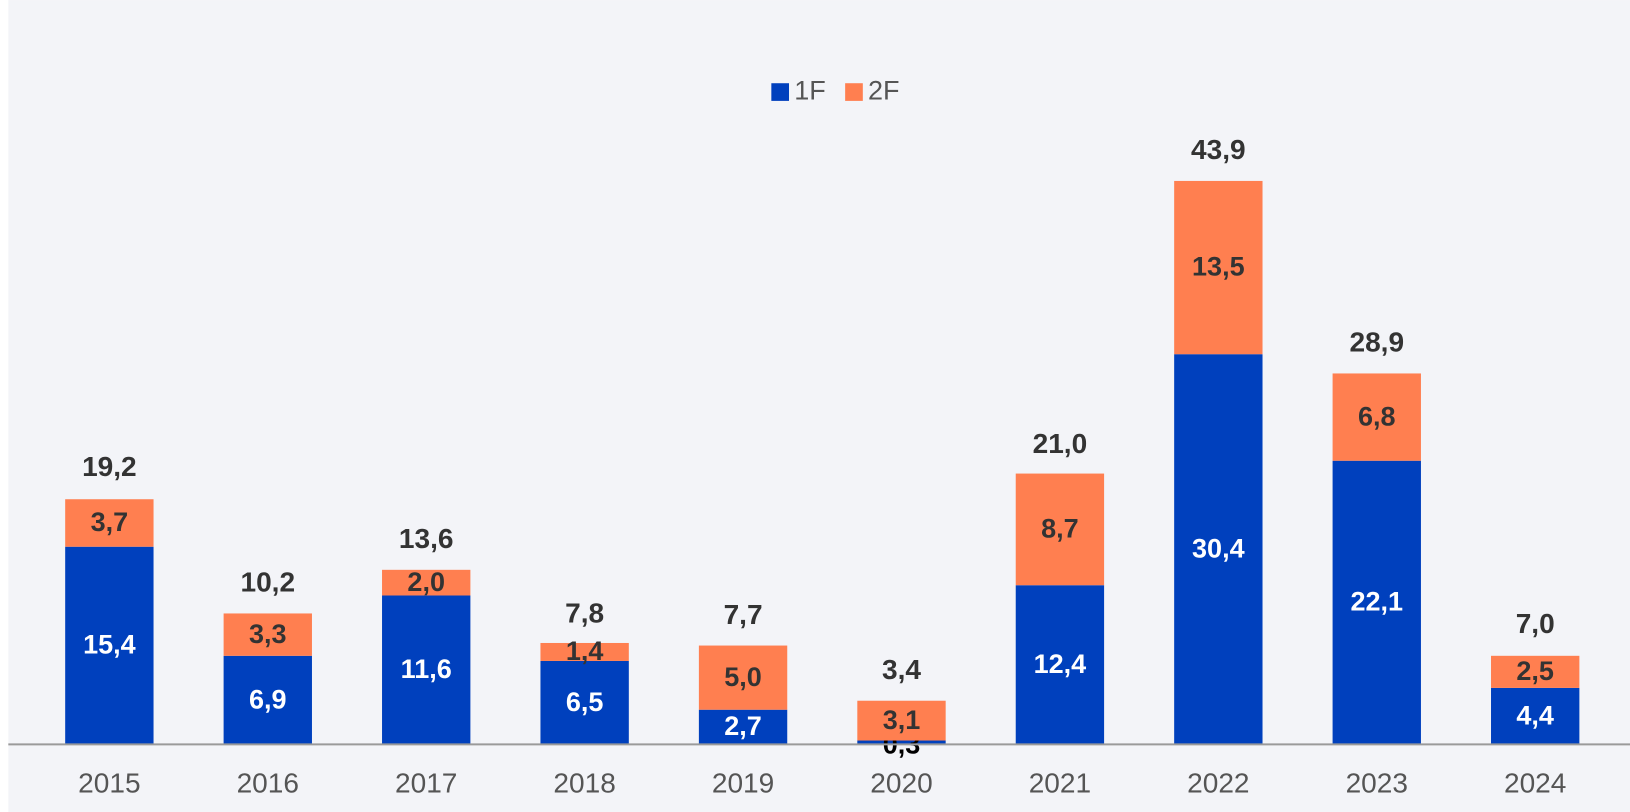  I want to click on segment-label: 22,1, so click(1376, 602).